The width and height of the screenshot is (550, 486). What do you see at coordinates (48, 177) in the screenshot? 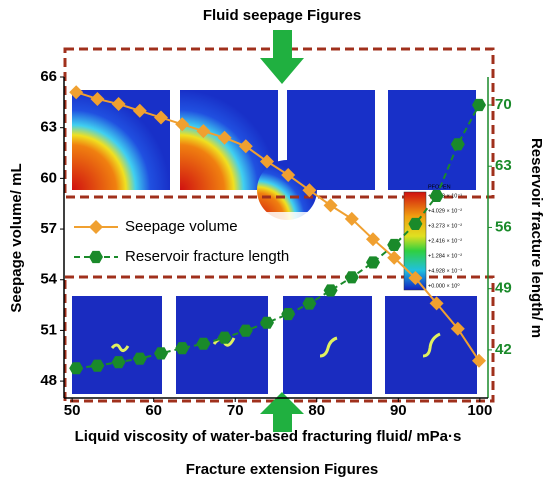
I see `y-tick-label: 60` at bounding box center [48, 177].